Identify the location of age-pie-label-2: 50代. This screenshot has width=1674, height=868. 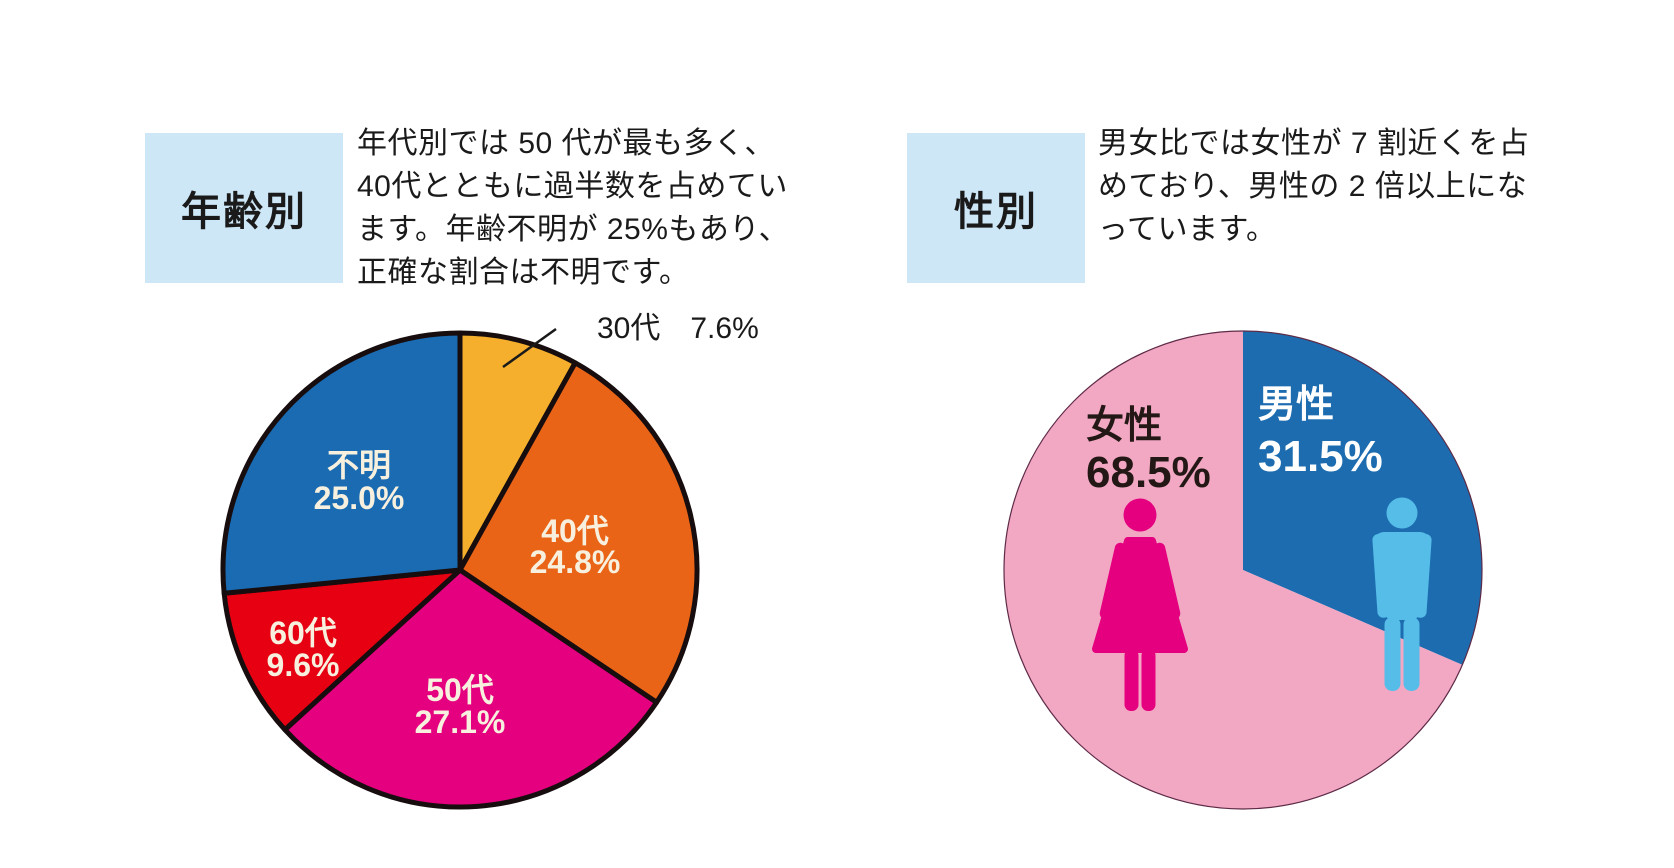
(460, 690).